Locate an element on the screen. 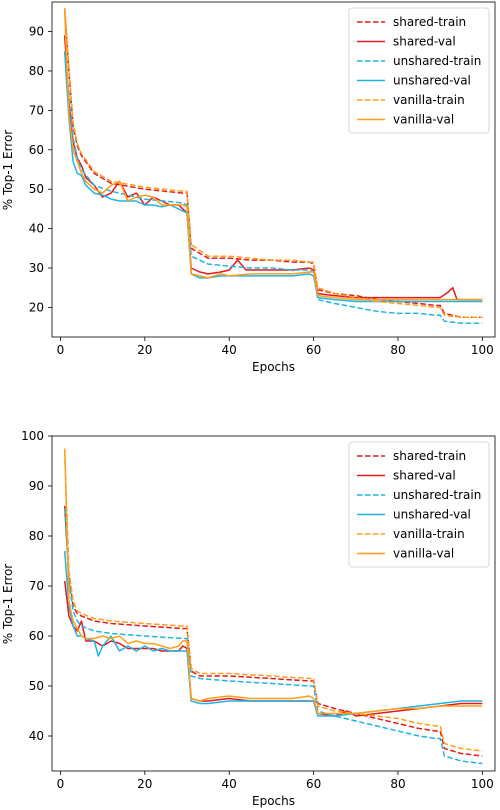 This screenshot has height=810, width=500. y-tick-label: 100 is located at coordinates (32, 436).